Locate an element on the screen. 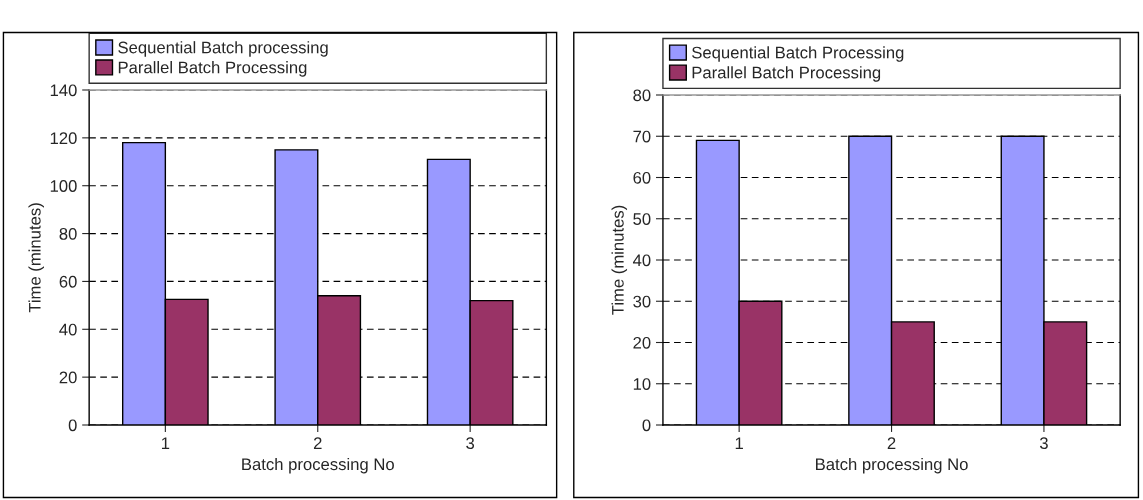 The height and width of the screenshot is (500, 1143). y-tick-label: 50 is located at coordinates (642, 219).